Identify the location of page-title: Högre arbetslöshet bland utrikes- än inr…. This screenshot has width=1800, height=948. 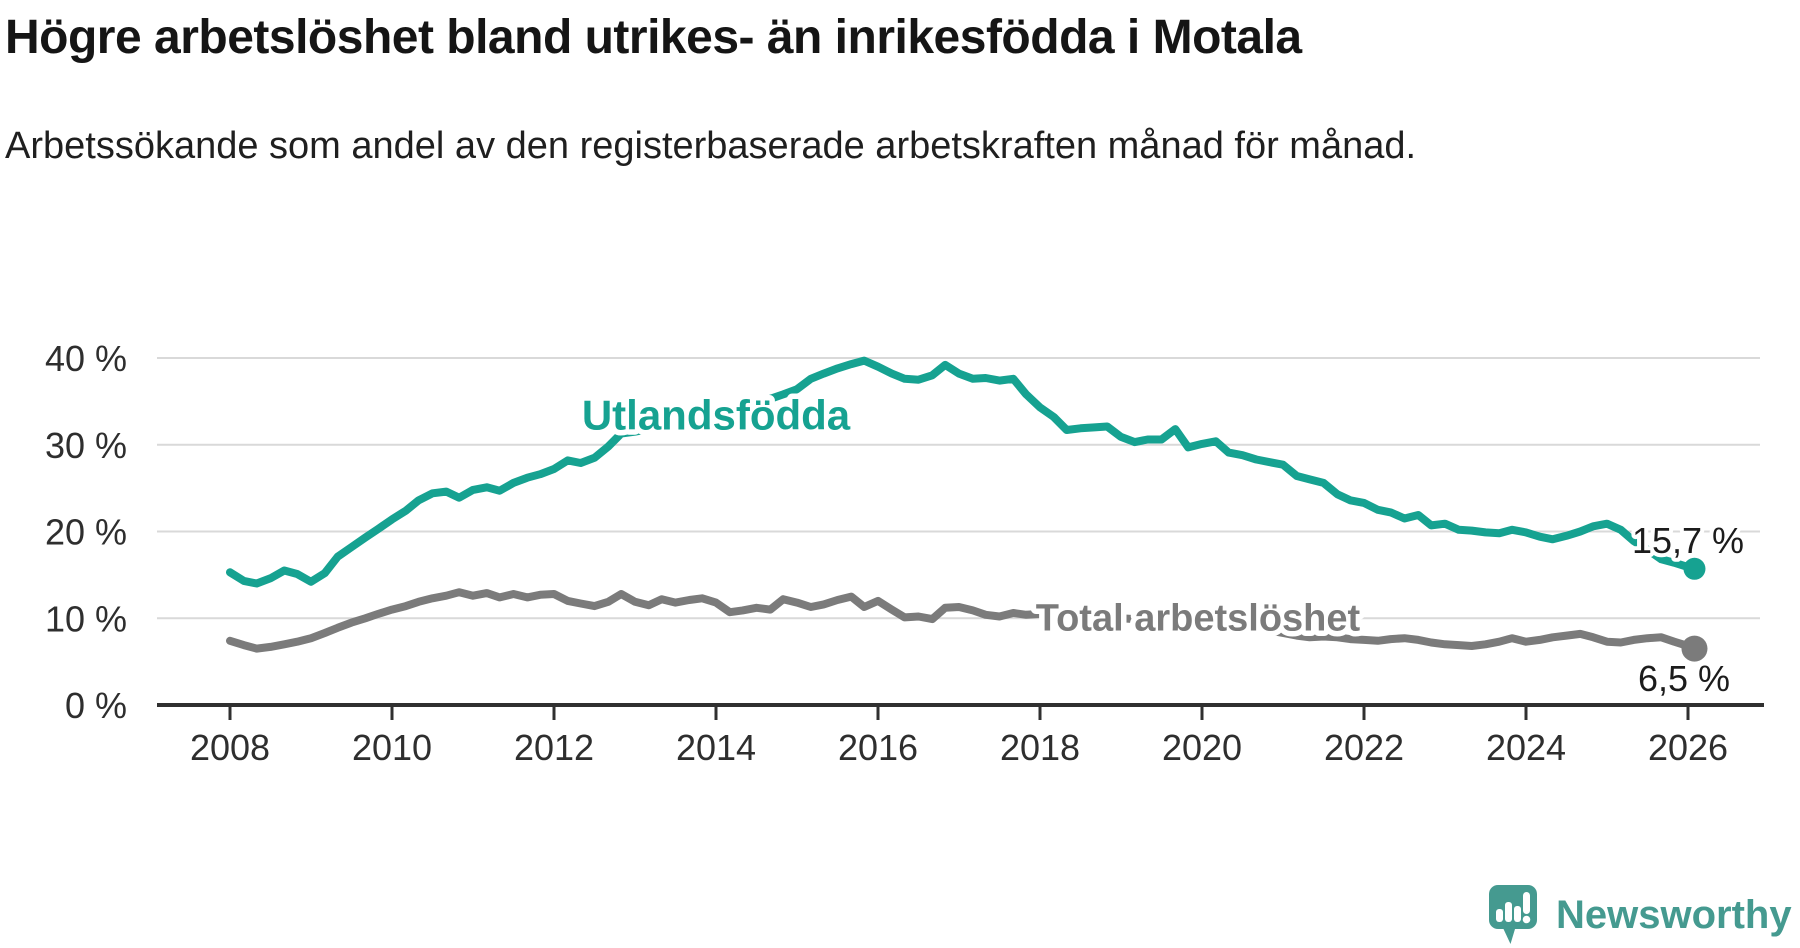
(653, 37).